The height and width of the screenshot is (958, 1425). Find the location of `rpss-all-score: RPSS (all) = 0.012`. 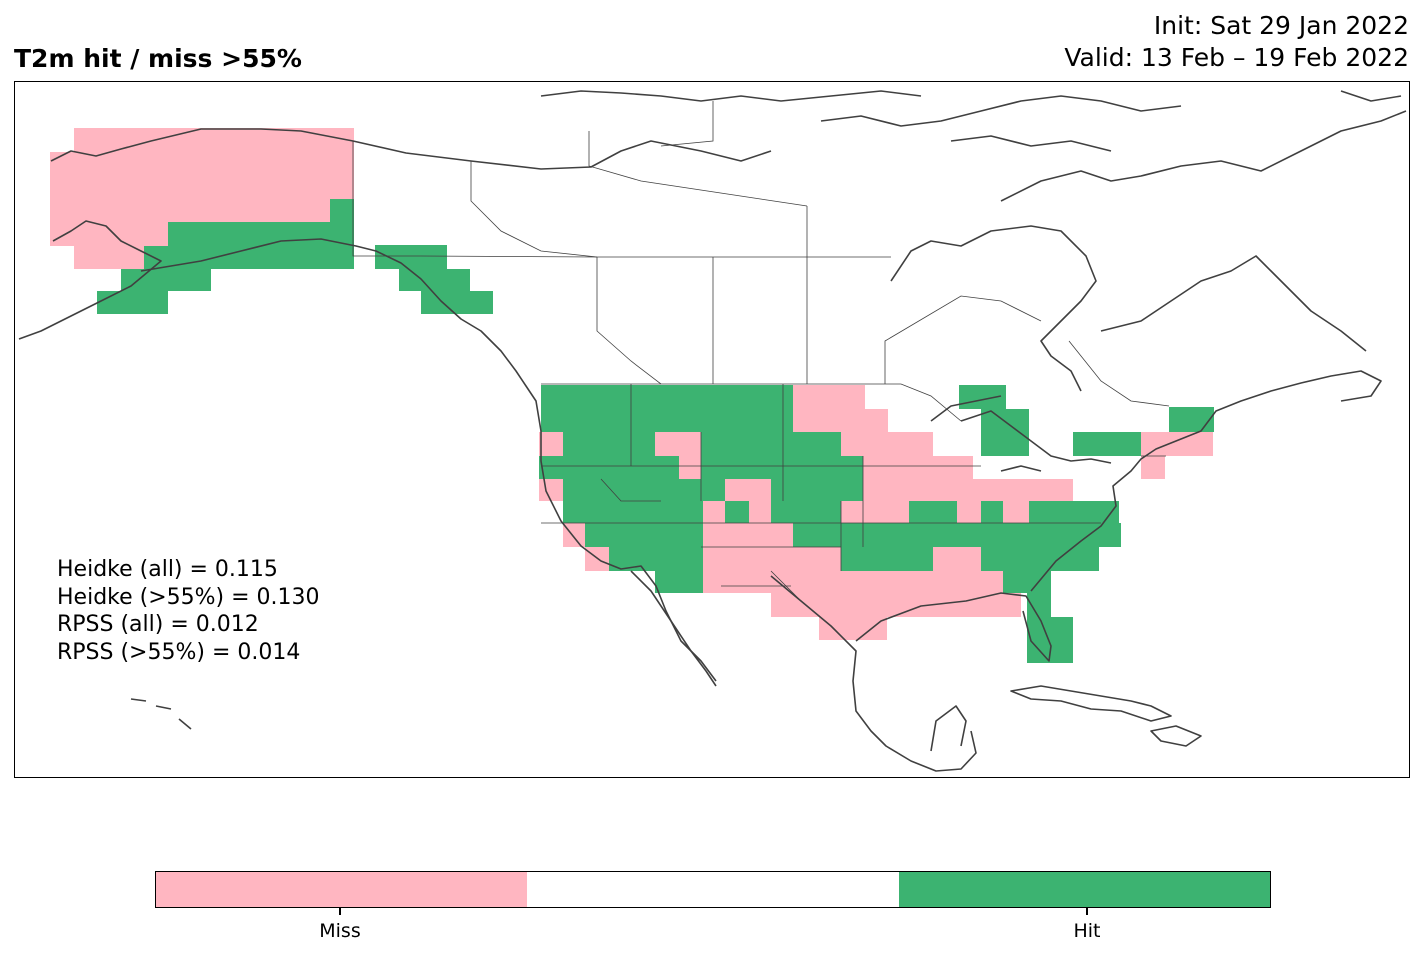

rpss-all-score: RPSS (all) = 0.012 is located at coordinates (158, 624).